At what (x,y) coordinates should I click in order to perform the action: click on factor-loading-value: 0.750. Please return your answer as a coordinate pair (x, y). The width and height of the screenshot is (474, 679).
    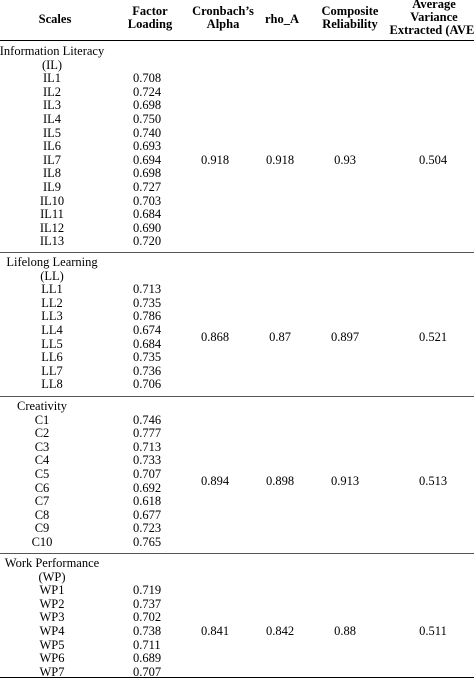
    Looking at the image, I should click on (147, 119).